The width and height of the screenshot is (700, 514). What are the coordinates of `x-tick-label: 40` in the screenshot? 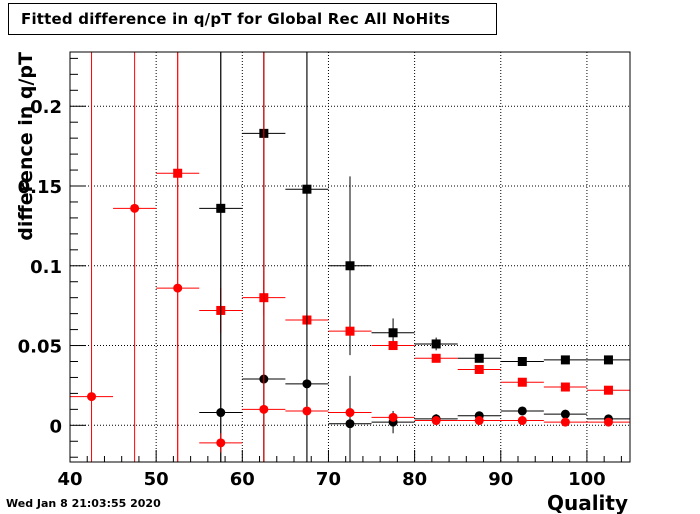 It's located at (69, 479).